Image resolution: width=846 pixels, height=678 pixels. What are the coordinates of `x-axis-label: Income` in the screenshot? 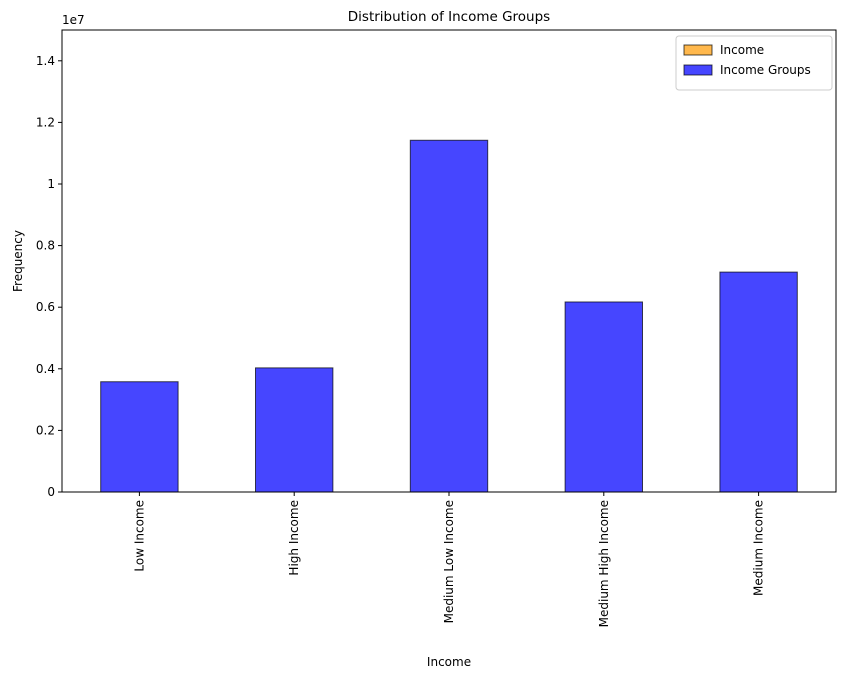 It's located at (449, 662).